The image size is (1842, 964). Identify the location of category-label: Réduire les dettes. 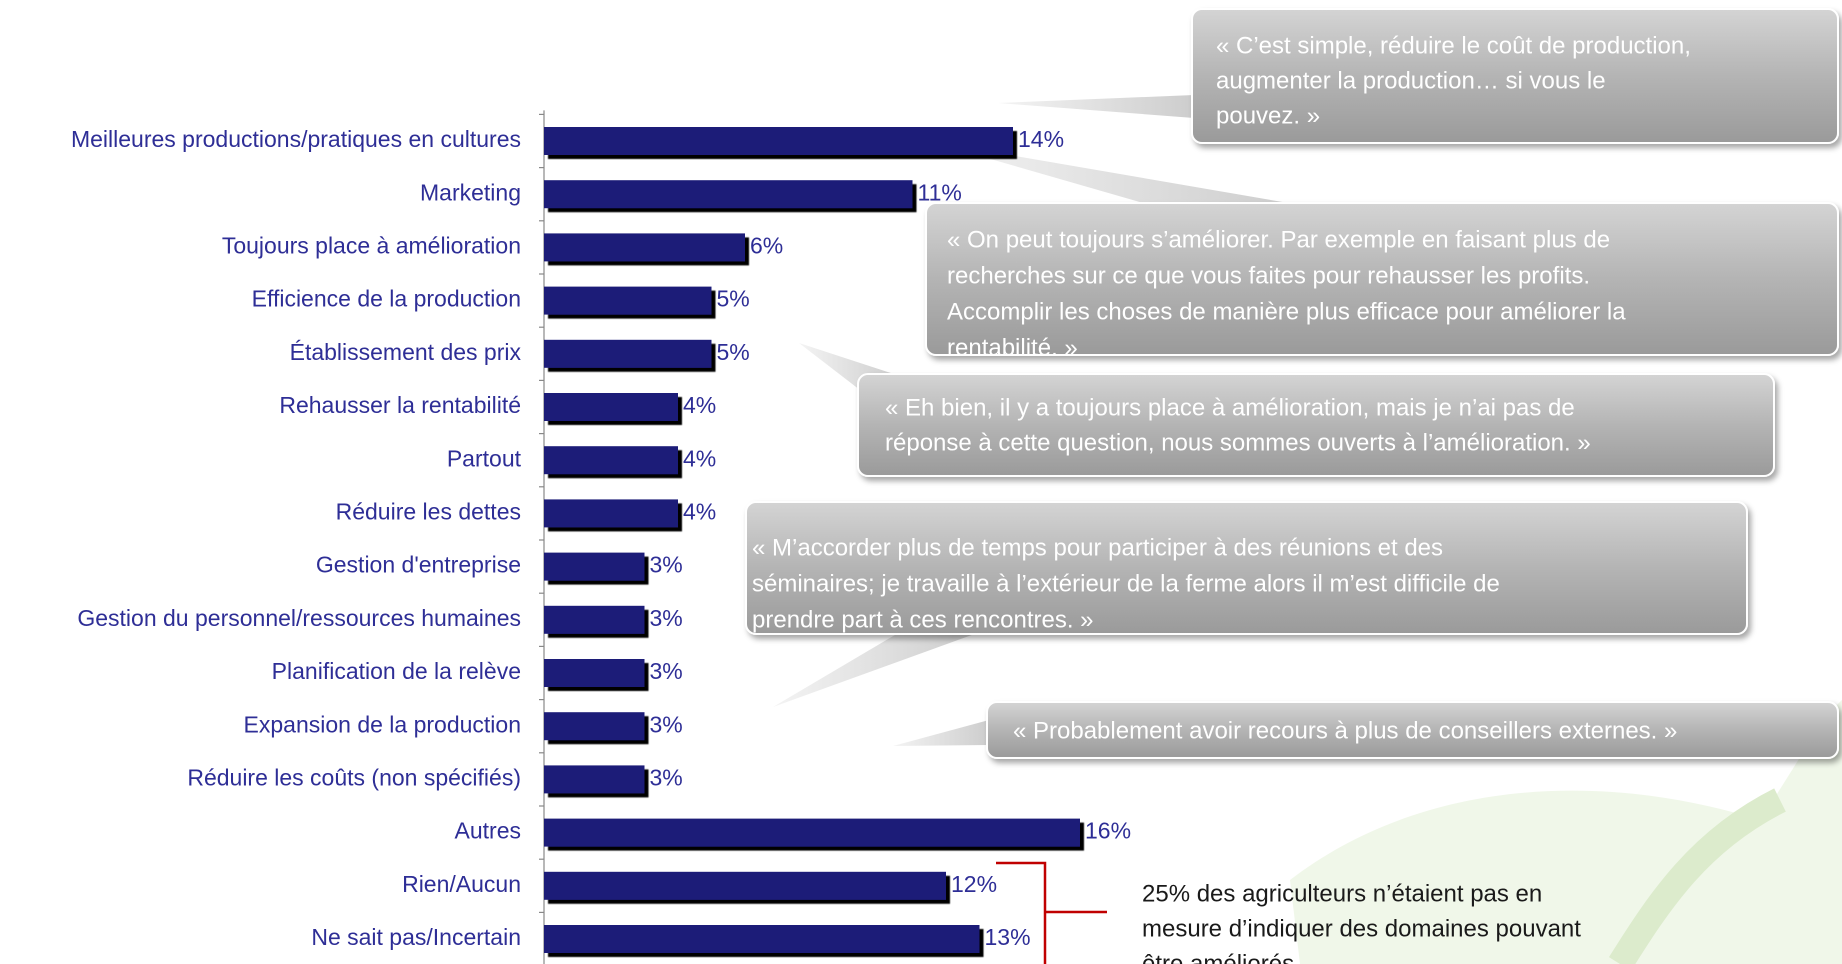
(428, 511).